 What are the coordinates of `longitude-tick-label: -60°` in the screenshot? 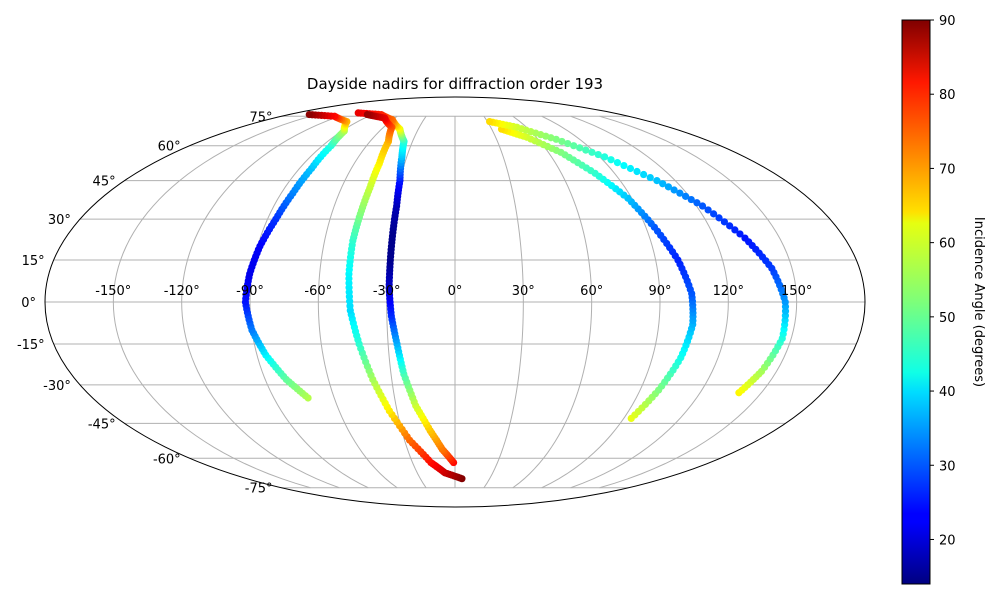 It's located at (318, 291).